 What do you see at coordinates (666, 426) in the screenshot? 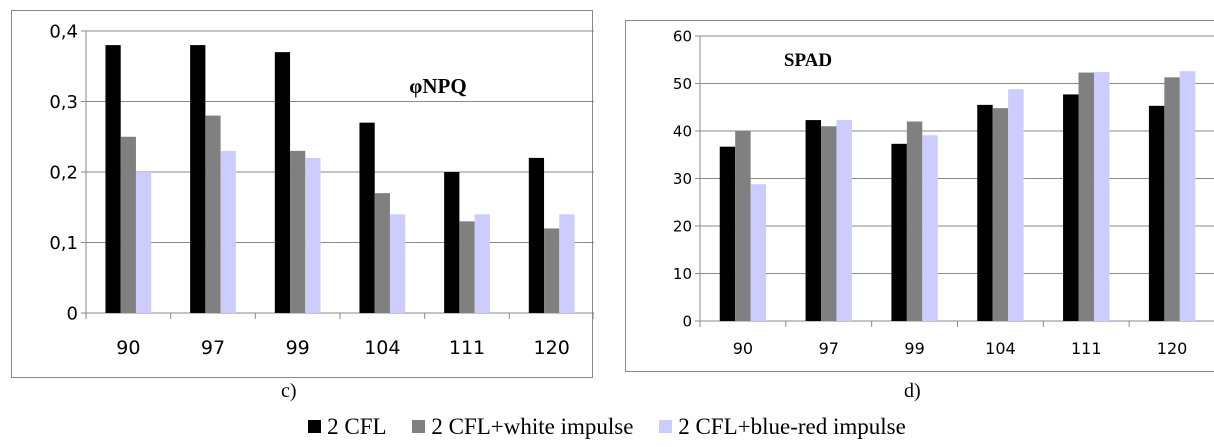
I see `legend-swatch-blue-red-impulse` at bounding box center [666, 426].